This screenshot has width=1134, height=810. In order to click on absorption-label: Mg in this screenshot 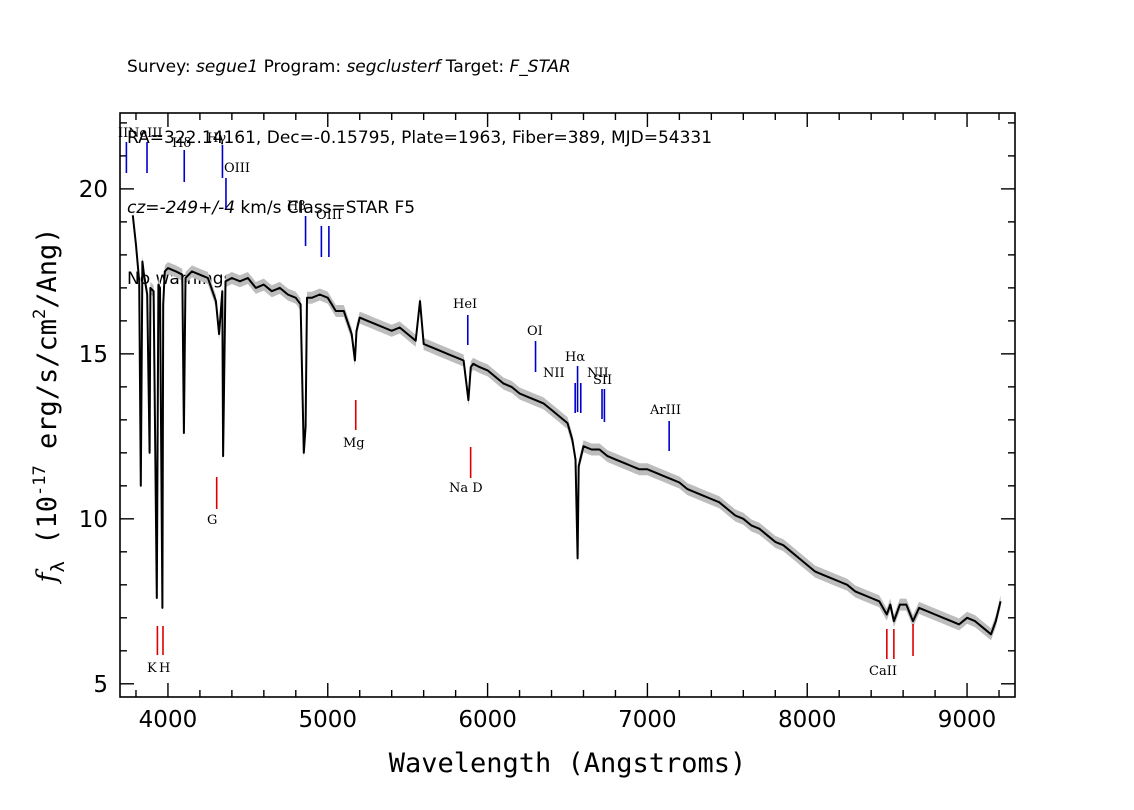, I will do `click(354, 443)`.